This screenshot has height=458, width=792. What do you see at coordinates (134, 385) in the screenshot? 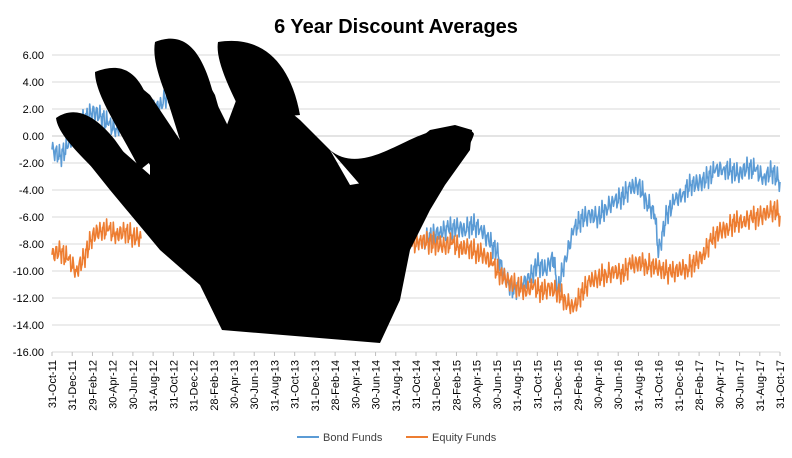
I see `x-tick-label: 30-Jun-12` at bounding box center [134, 385].